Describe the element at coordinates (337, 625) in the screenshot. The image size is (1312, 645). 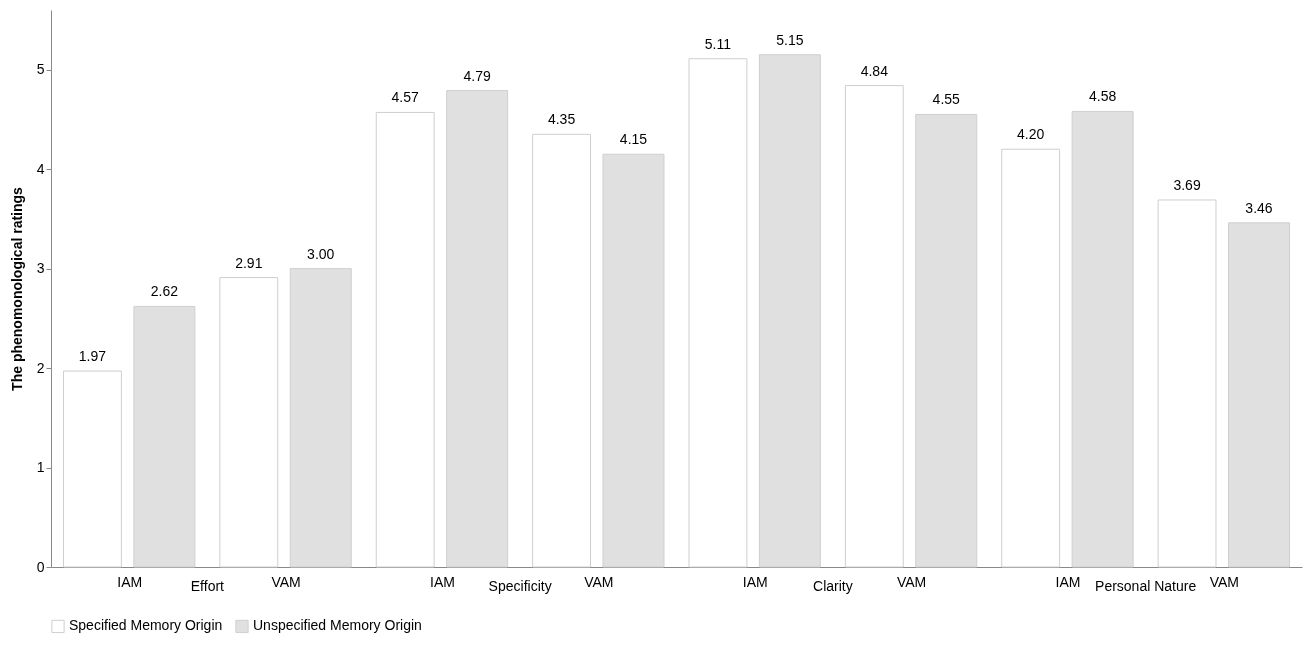
I see `legend-label: Unspecified Memory Origin` at that location.